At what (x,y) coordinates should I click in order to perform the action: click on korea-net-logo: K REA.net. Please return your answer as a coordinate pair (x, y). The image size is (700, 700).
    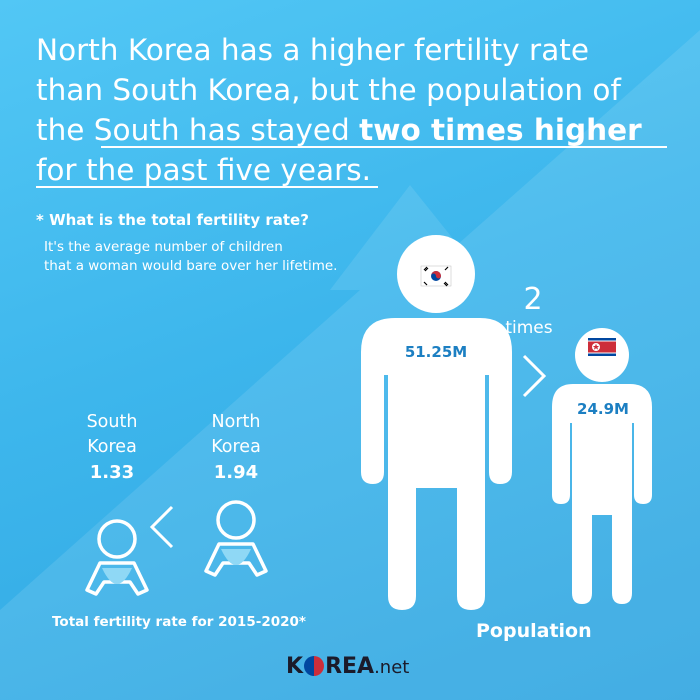
    Looking at the image, I should click on (347, 666).